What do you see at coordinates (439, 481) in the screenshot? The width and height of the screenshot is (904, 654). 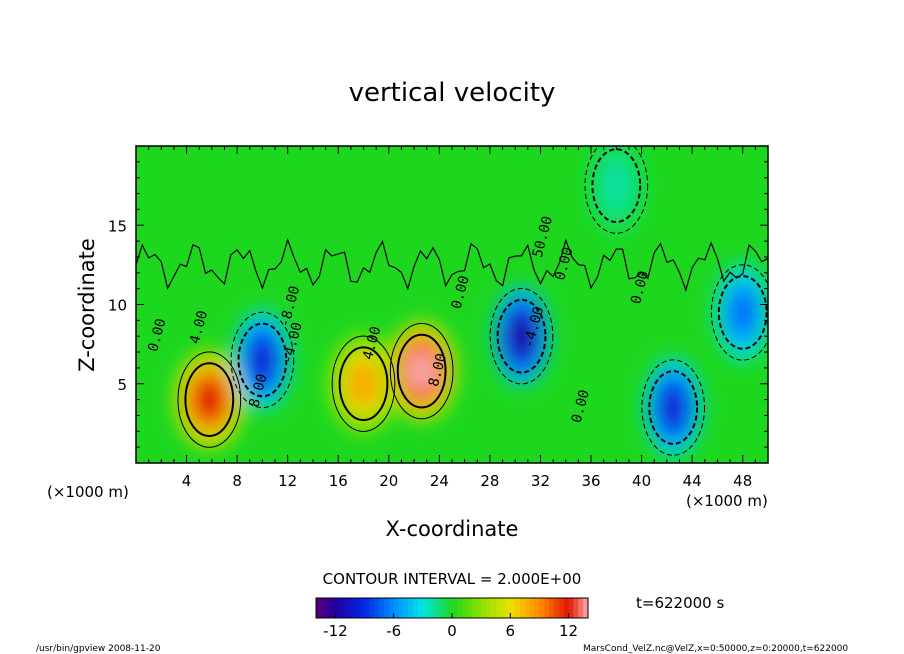 I see `x-tick-label: 24` at bounding box center [439, 481].